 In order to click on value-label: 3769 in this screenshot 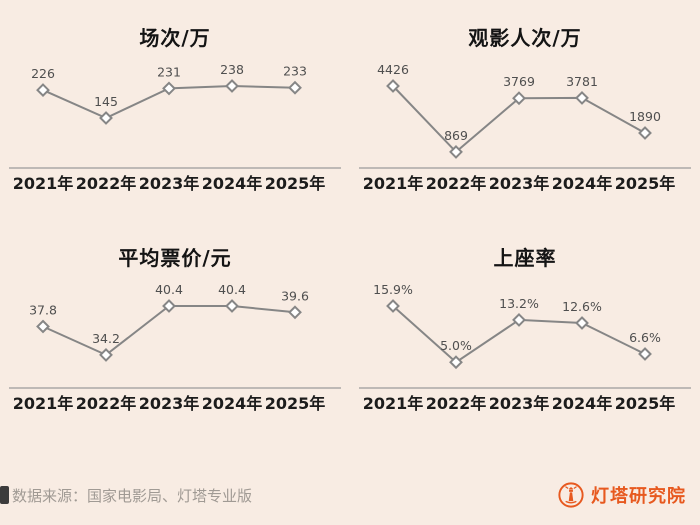, I will do `click(519, 81)`.